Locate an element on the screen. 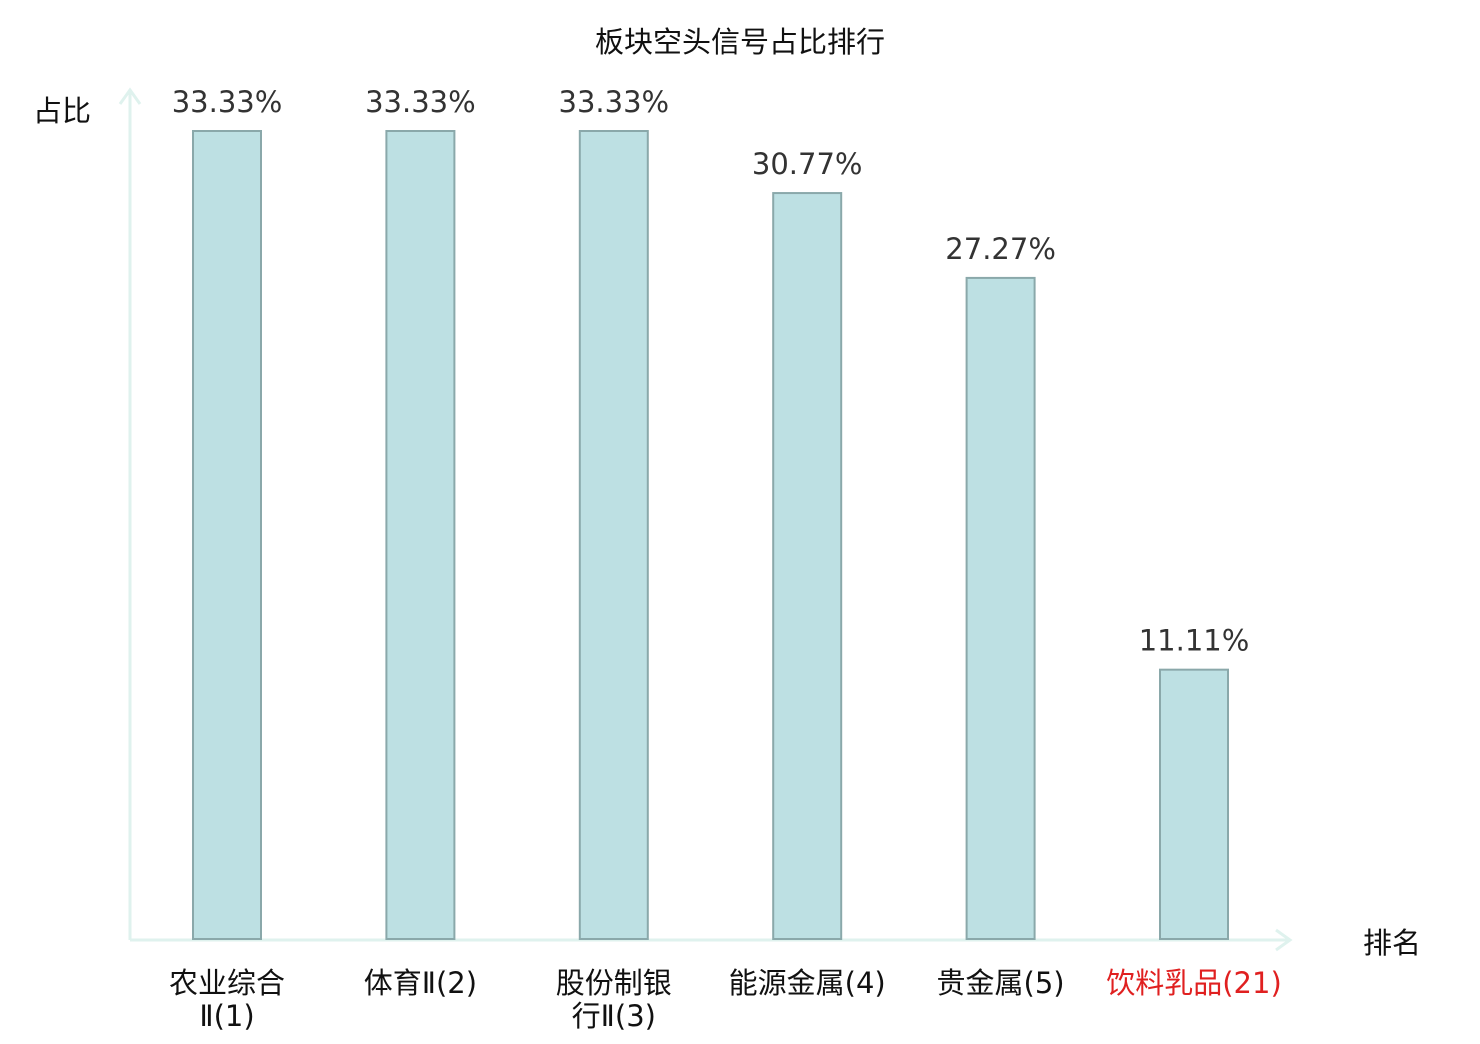 The width and height of the screenshot is (1480, 1044). category-label: 行Ⅱ(3) is located at coordinates (614, 1016).